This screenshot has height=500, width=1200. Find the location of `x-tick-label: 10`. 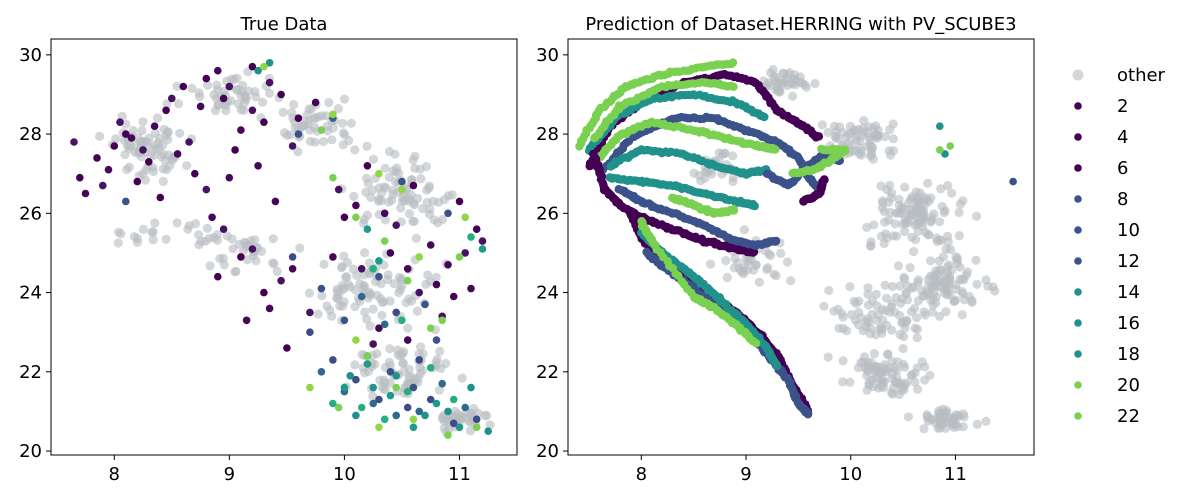

x-tick-label: 10 is located at coordinates (850, 474).